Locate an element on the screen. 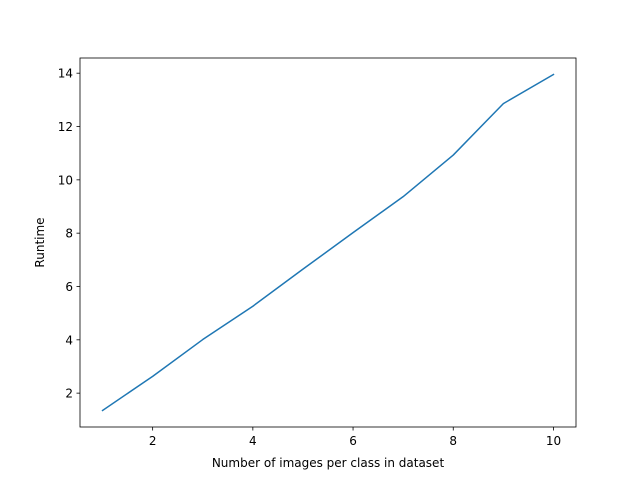 The height and width of the screenshot is (480, 640). y-tick-label: 4 is located at coordinates (69, 340).